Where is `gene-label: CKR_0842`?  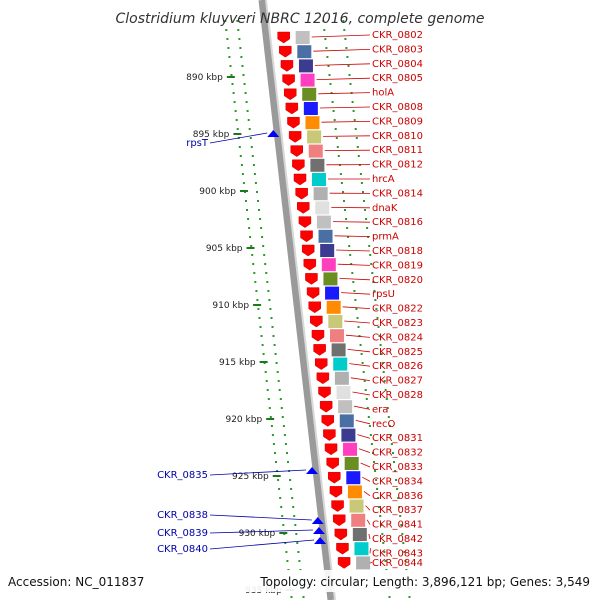 gene-label: CKR_0842 is located at coordinates (397, 539).